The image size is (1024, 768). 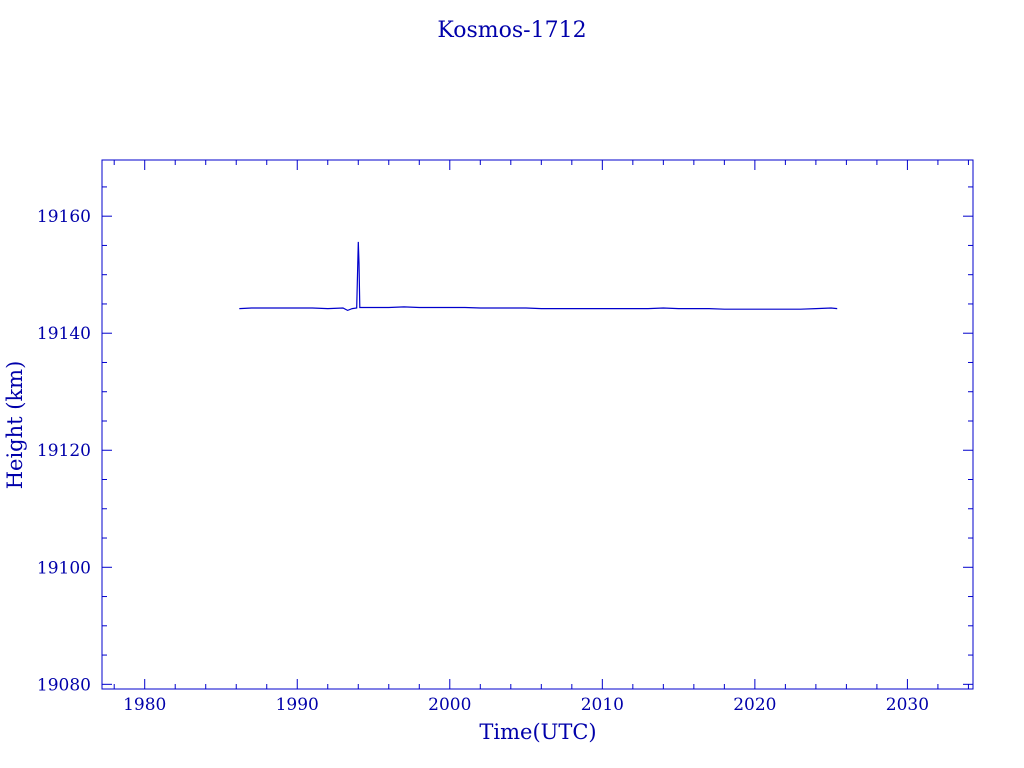 I want to click on y-tick-label: 19100, so click(x=64, y=568).